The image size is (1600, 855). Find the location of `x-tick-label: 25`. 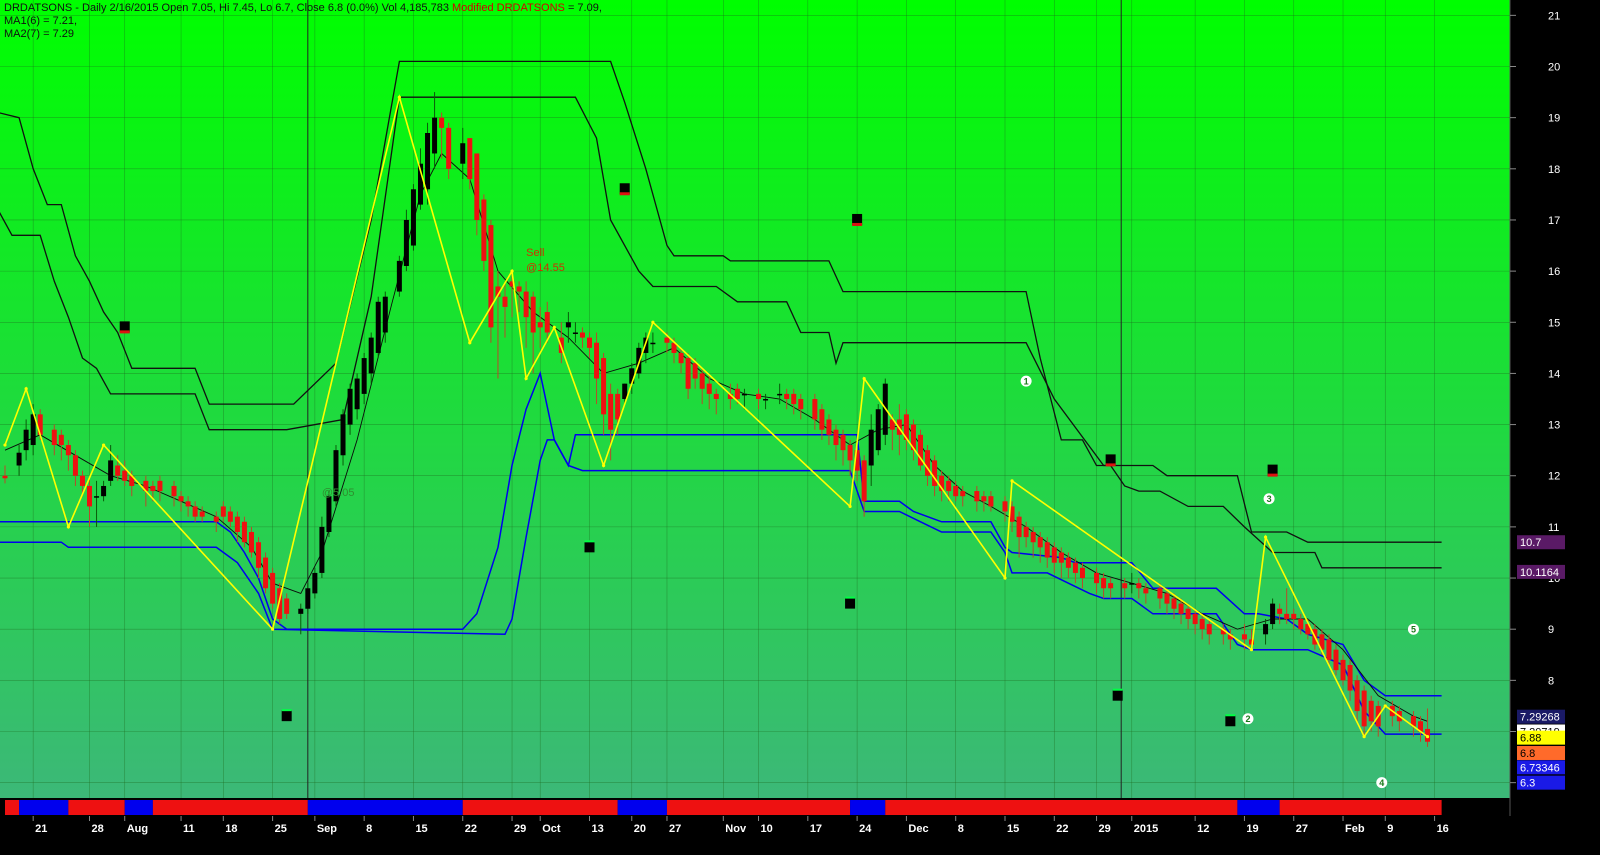

x-tick-label: 25 is located at coordinates (281, 829).